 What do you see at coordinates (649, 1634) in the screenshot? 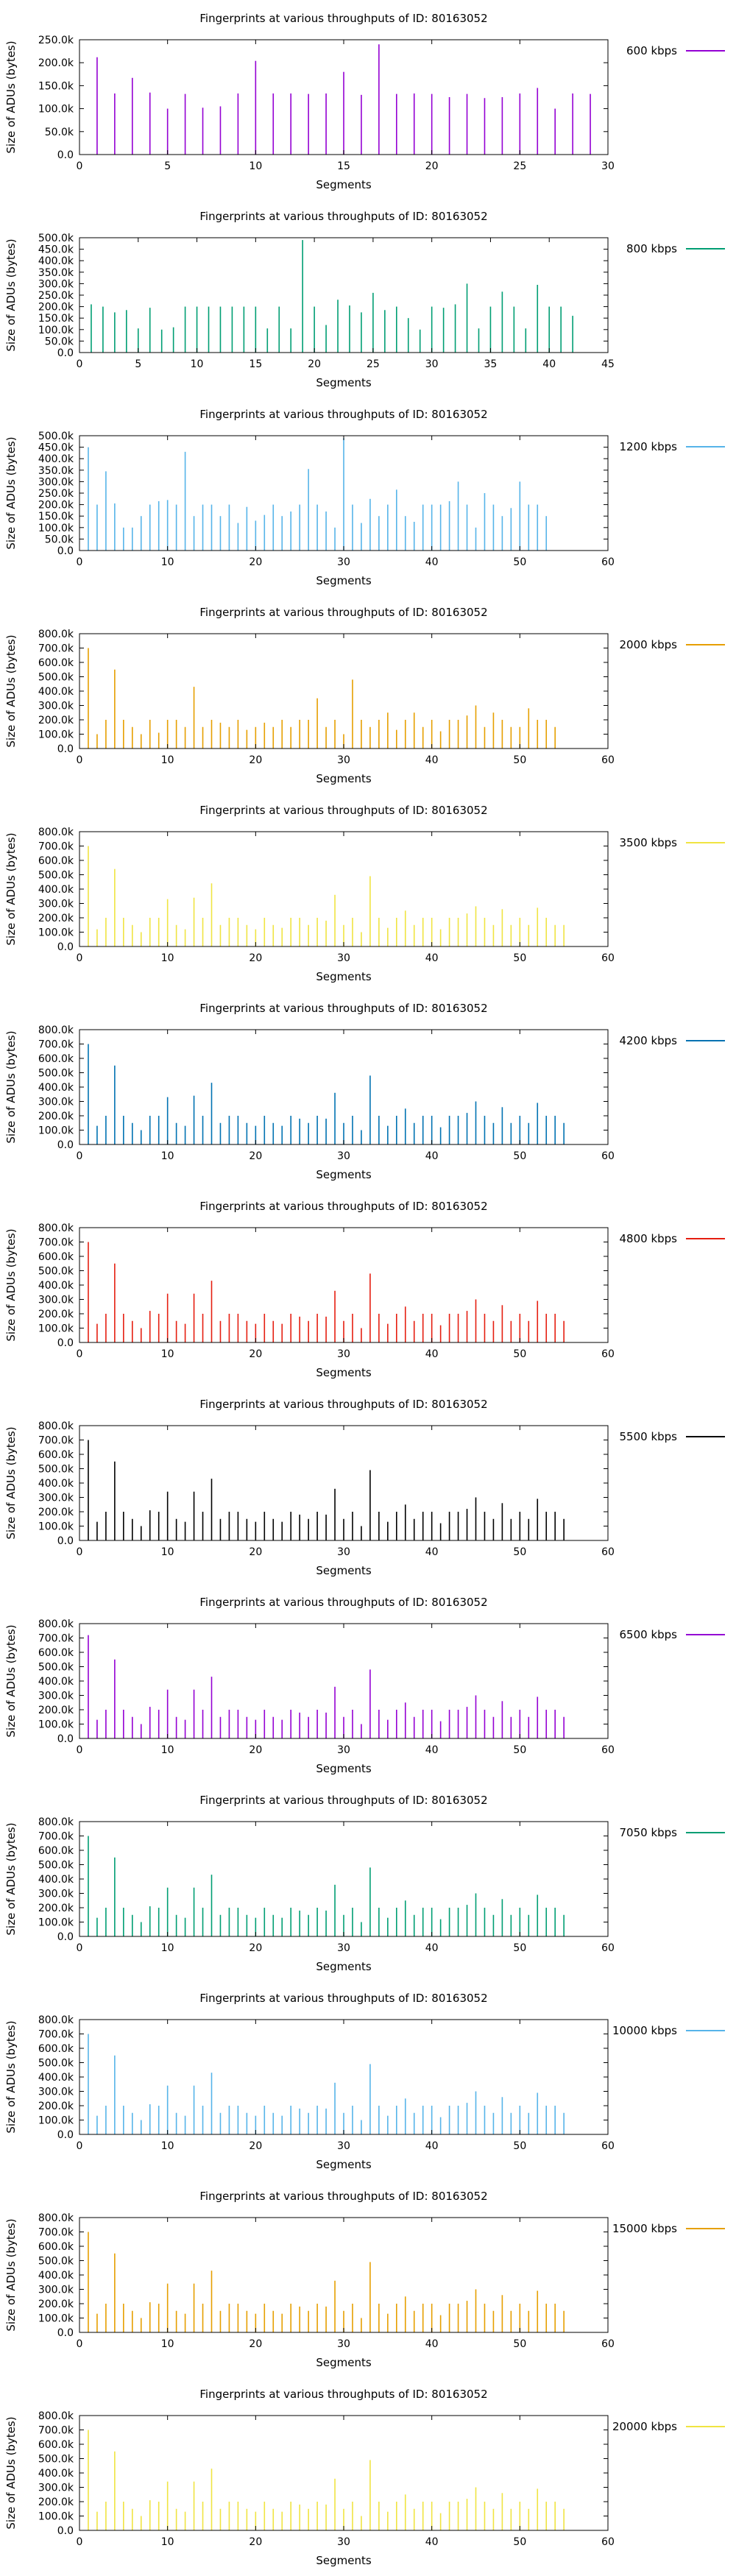
I see `legend-label: 6500 kbps` at bounding box center [649, 1634].